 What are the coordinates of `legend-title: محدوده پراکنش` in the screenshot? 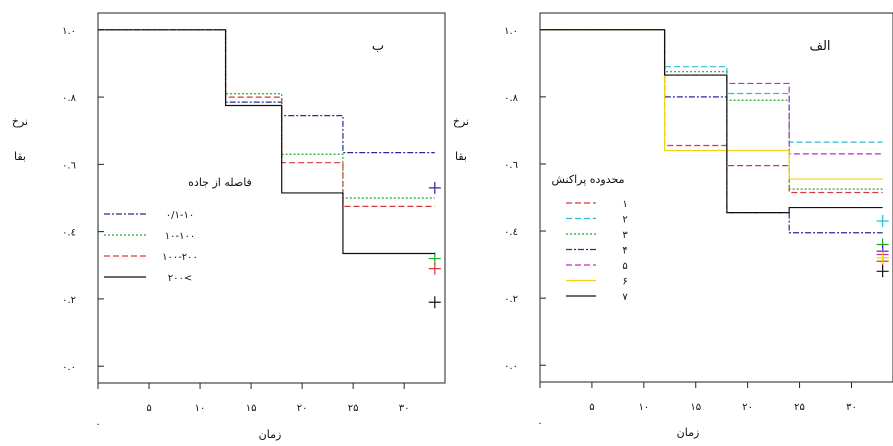 It's located at (587, 179).